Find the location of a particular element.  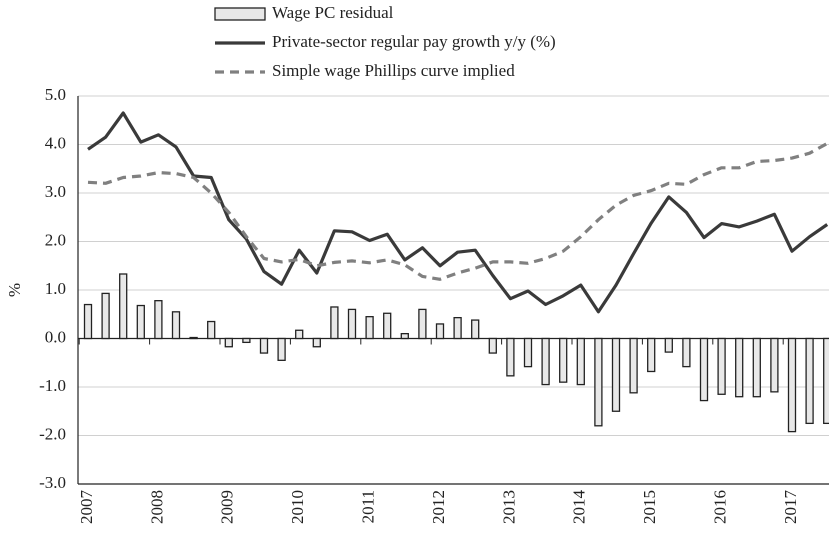

legend-label: Wage PC residual is located at coordinates (333, 12).